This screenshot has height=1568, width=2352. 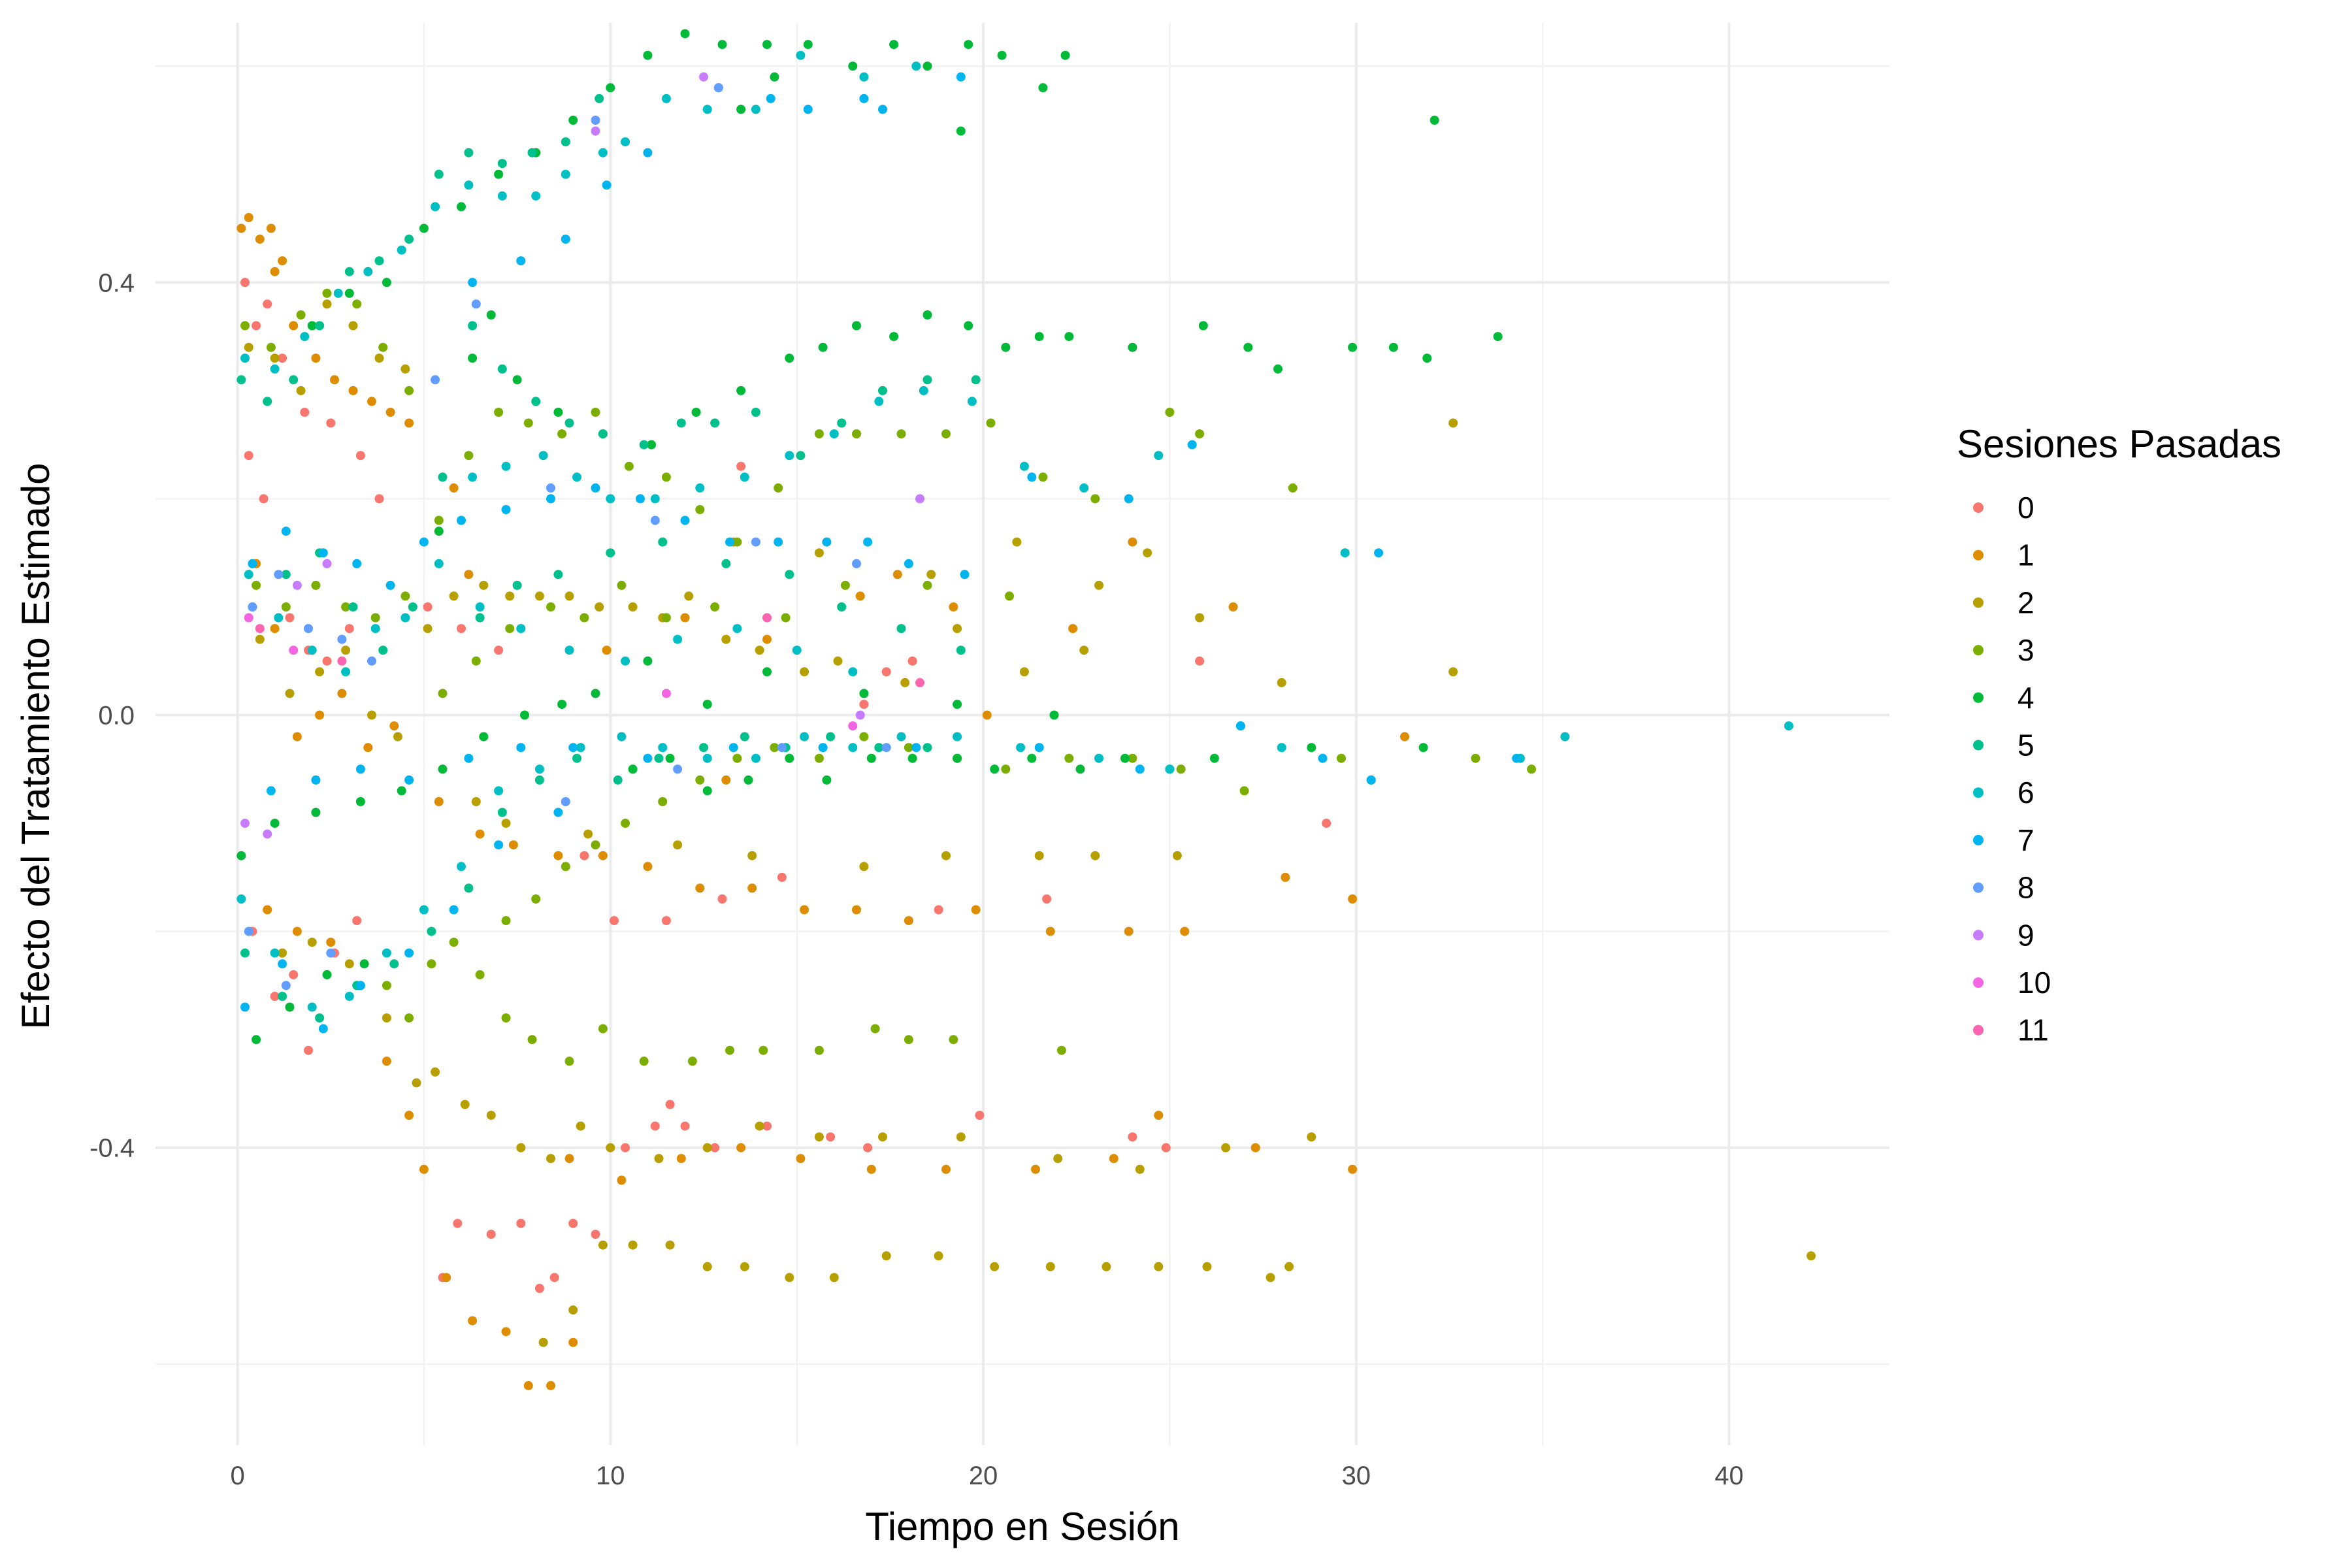 What do you see at coordinates (2025, 508) in the screenshot?
I see `legend-label: 0` at bounding box center [2025, 508].